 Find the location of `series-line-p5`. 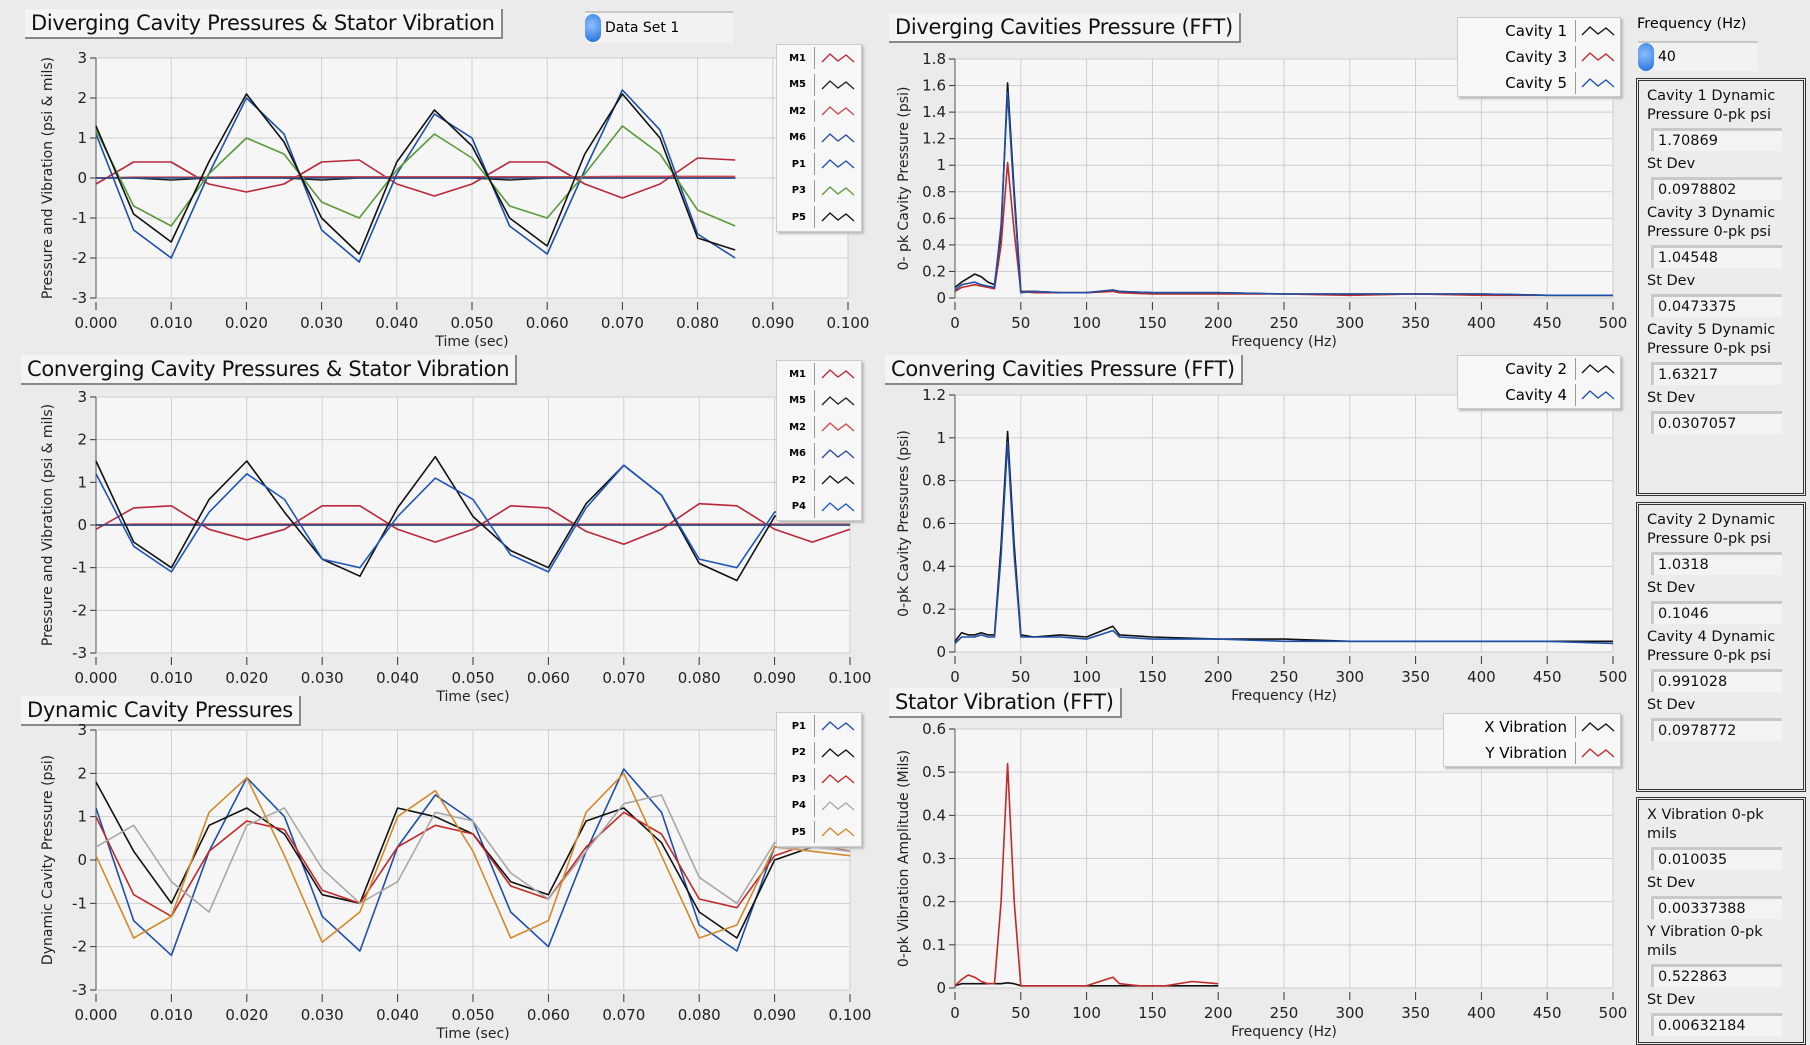

series-line-p5 is located at coordinates (415, 174).